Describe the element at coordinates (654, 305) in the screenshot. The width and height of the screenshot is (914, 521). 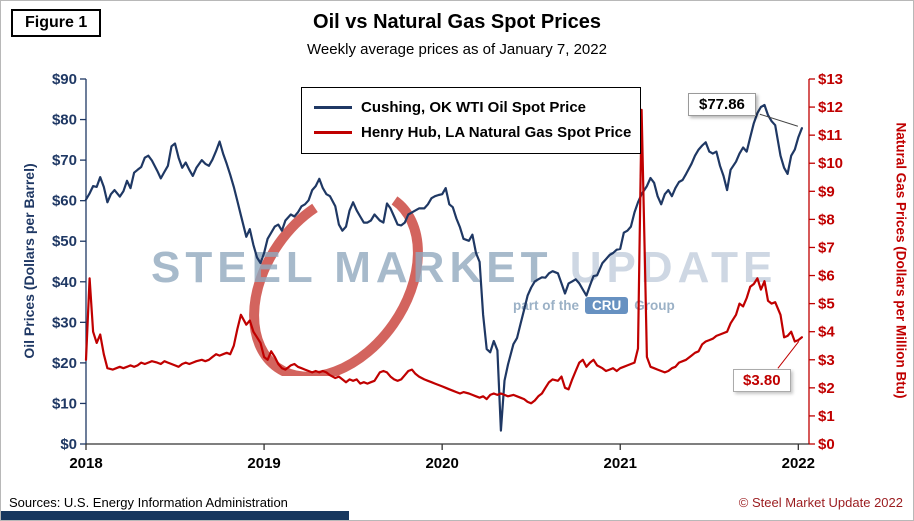
I see `watermark-tagline-group: Group` at that location.